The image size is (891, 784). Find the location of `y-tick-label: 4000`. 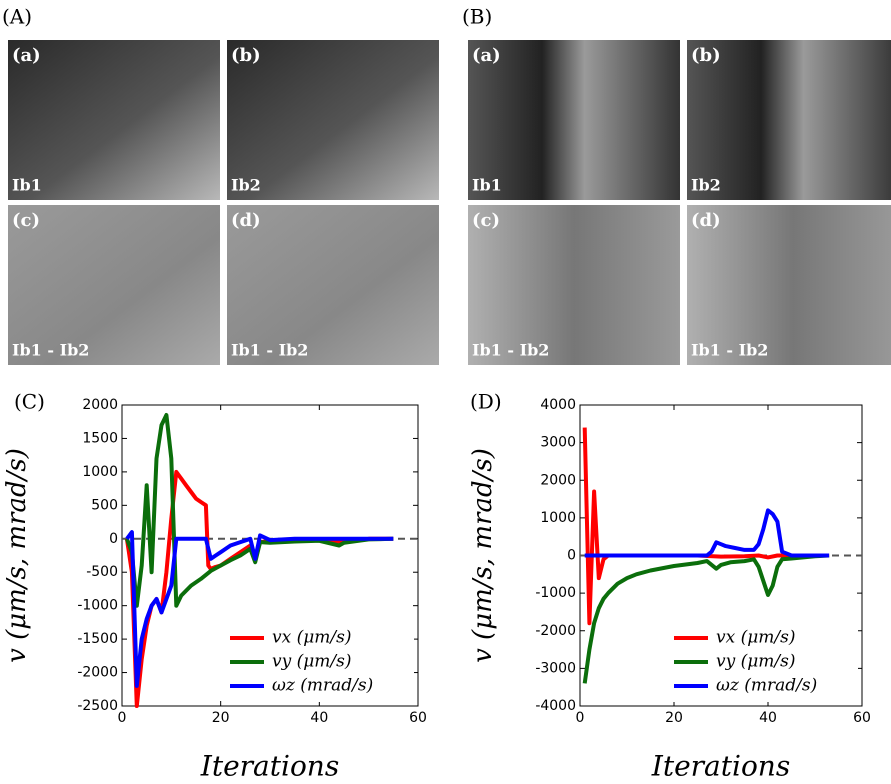

y-tick-label: 4000 is located at coordinates (558, 405).